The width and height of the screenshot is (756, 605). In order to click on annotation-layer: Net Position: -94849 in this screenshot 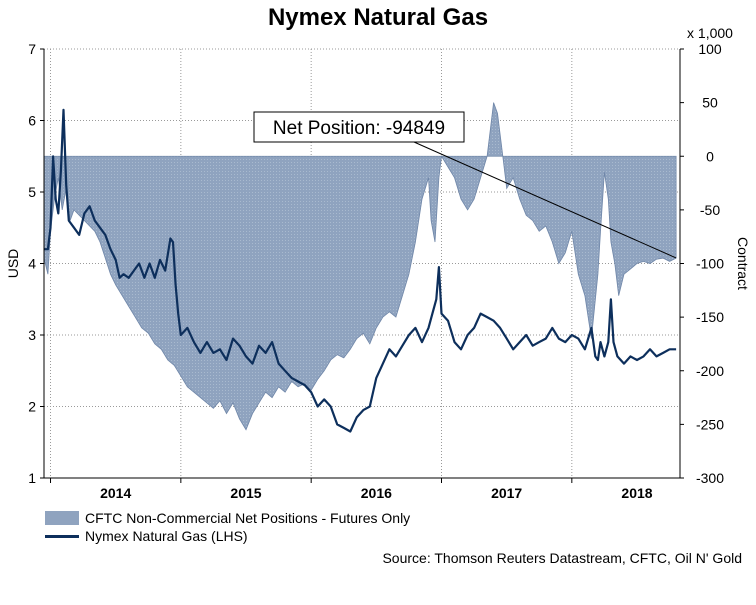, I will do `click(465, 185)`.